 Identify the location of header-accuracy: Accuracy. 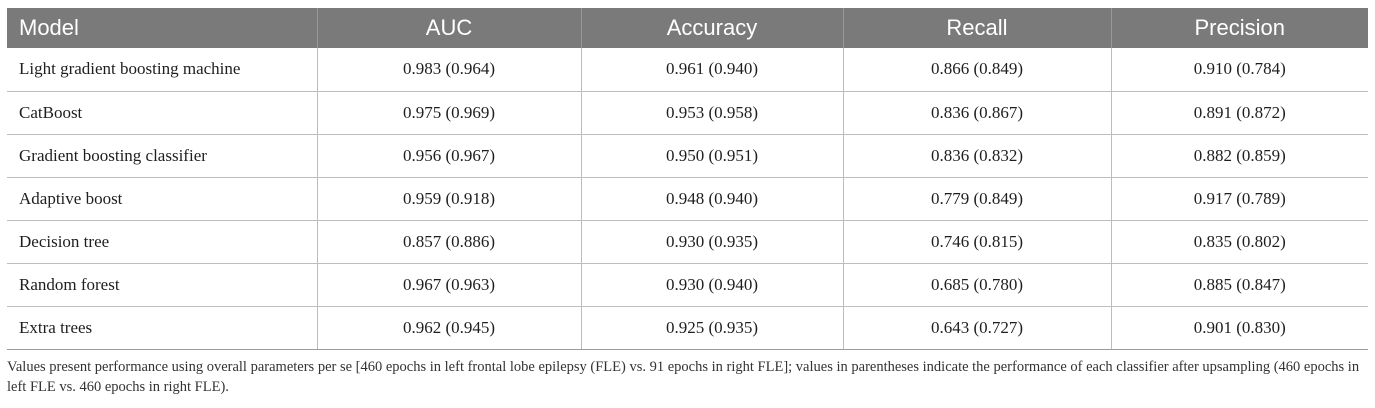
(711, 28).